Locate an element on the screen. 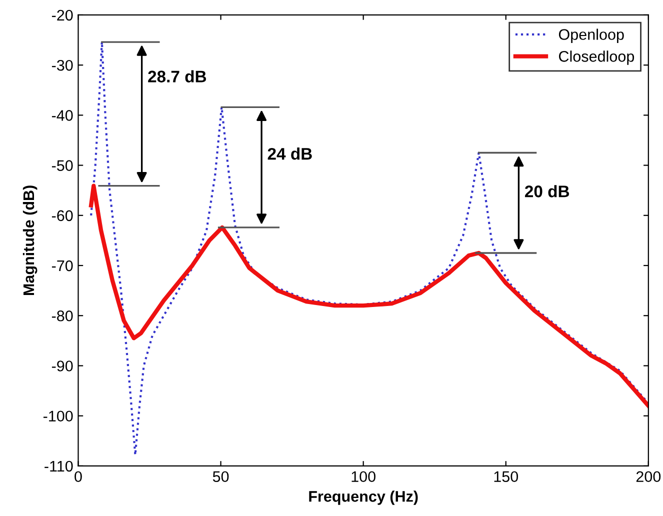 This screenshot has width=663, height=516. y-tick-label: -110 is located at coordinates (58, 466).